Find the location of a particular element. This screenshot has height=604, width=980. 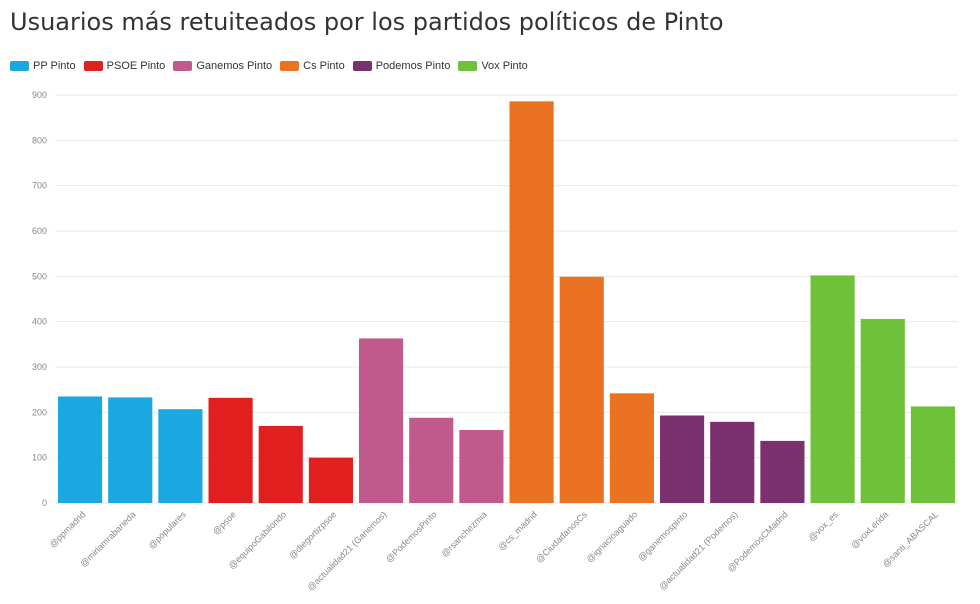

y-tick-label: 700 is located at coordinates (39, 186).